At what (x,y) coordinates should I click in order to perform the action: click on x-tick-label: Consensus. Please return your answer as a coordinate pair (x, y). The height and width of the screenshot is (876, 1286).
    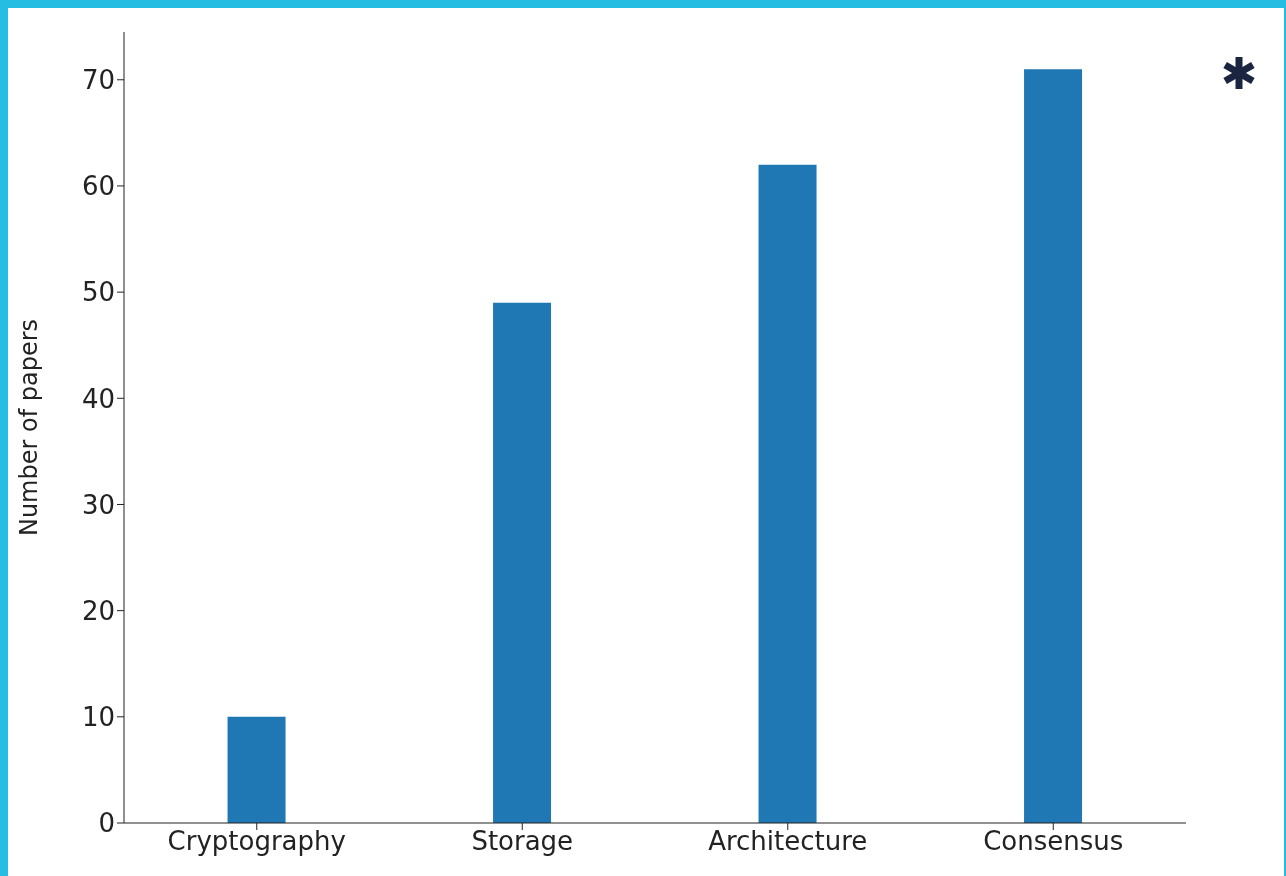
    Looking at the image, I should click on (1053, 841).